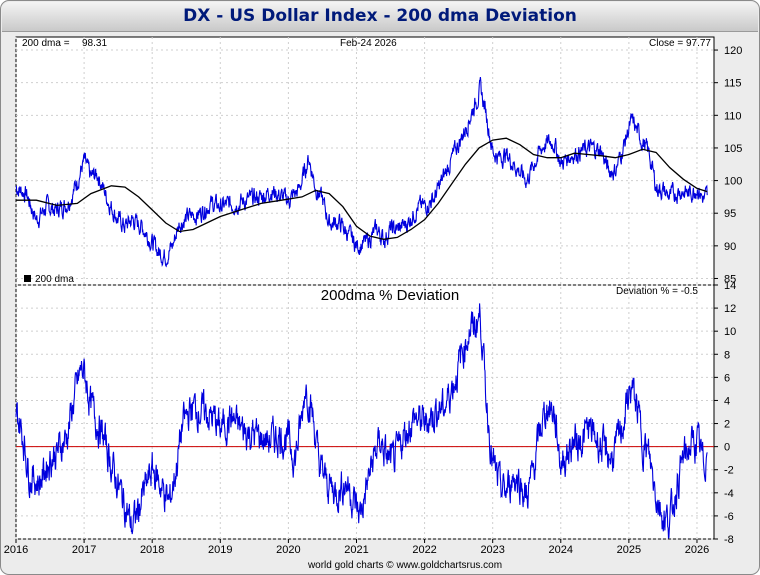 This screenshot has width=760, height=575. Describe the element at coordinates (733, 51) in the screenshot. I see `price-y-tick-label: 120` at that location.